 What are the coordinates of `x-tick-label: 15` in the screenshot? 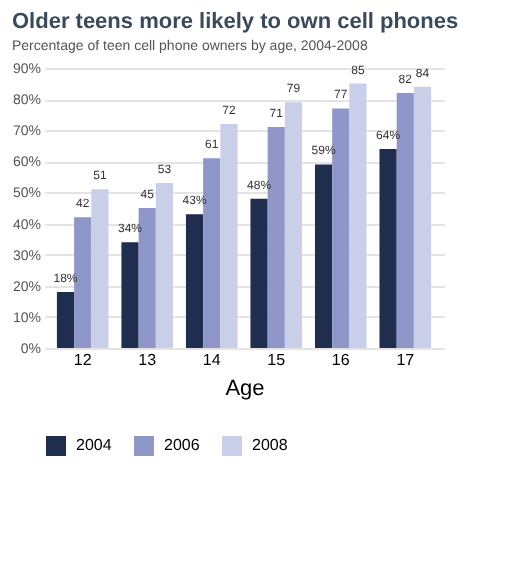 It's located at (277, 360).